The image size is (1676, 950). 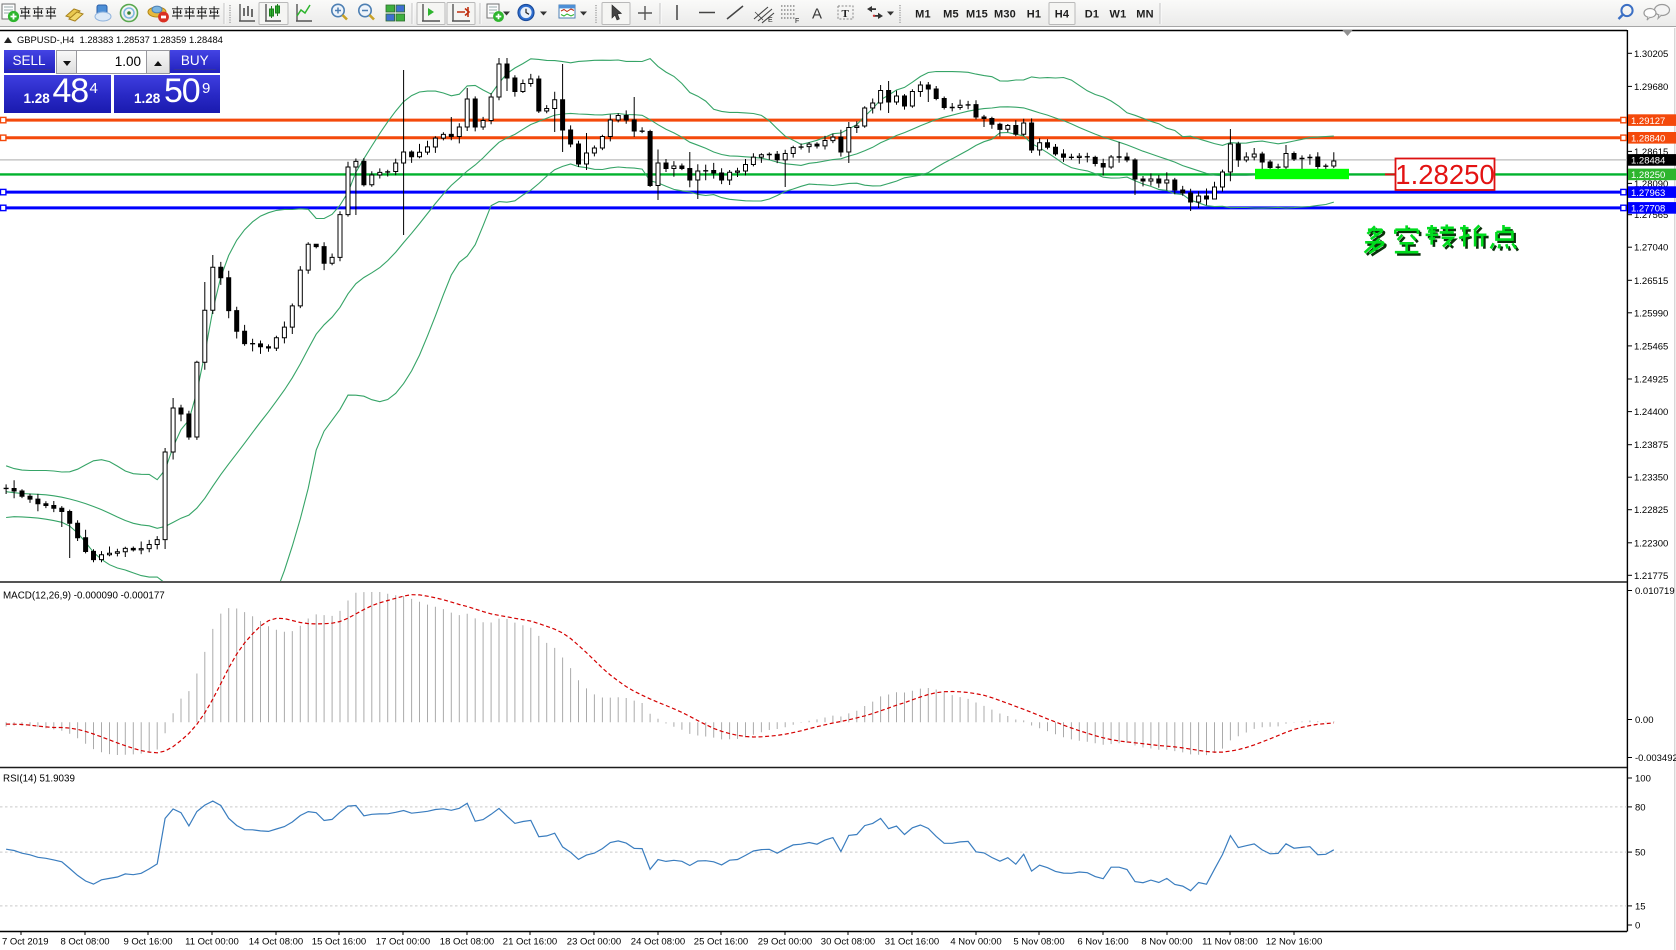 I want to click on svg-text: 18 Oct 08:00, so click(x=467, y=942).